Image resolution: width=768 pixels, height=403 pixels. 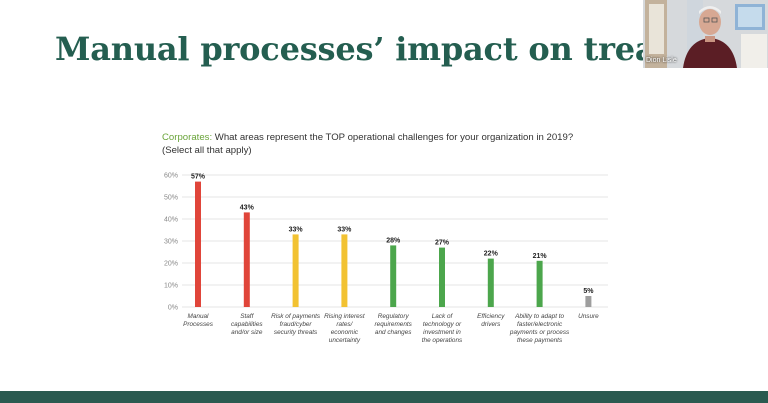 What do you see at coordinates (296, 332) in the screenshot?
I see `category-label-line: security threats` at bounding box center [296, 332].